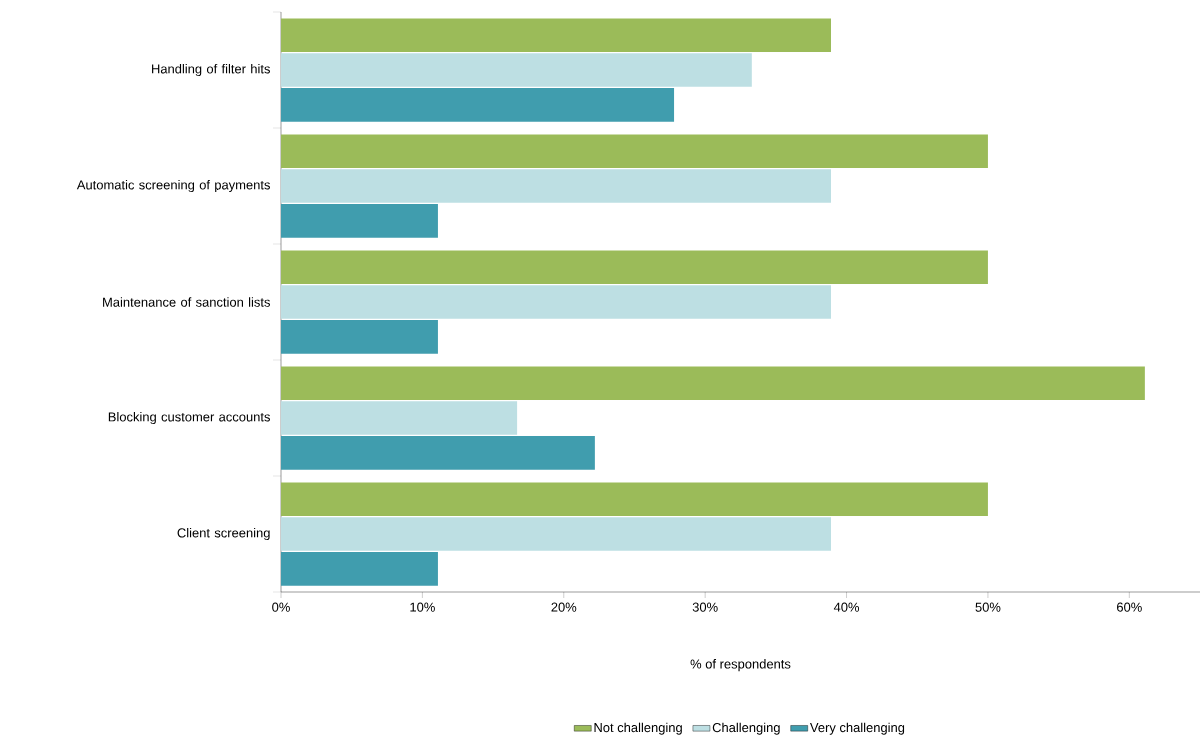  I want to click on x-tick-label: 60%, so click(1129, 607).